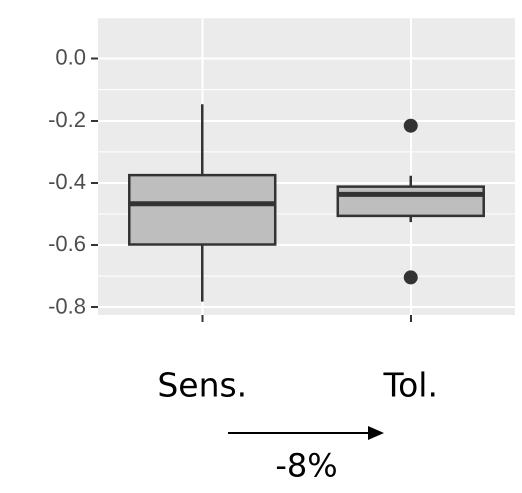  What do you see at coordinates (67, 243) in the screenshot?
I see `y-tick-label: -0.6` at bounding box center [67, 243].